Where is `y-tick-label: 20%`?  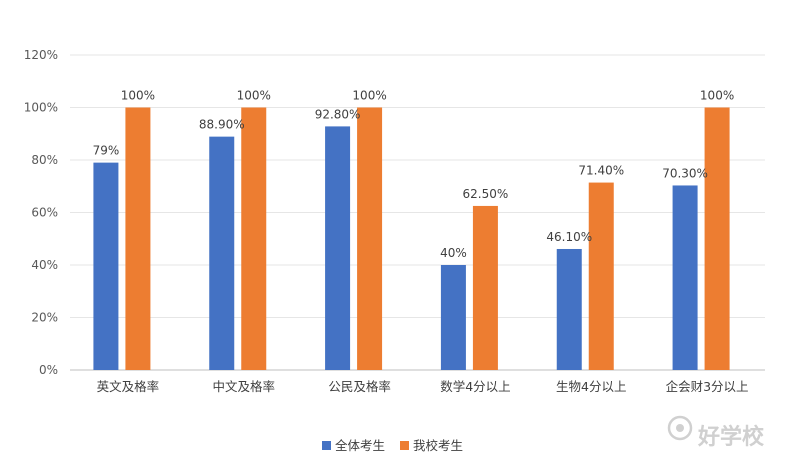 y-tick-label: 20% is located at coordinates (44, 318).